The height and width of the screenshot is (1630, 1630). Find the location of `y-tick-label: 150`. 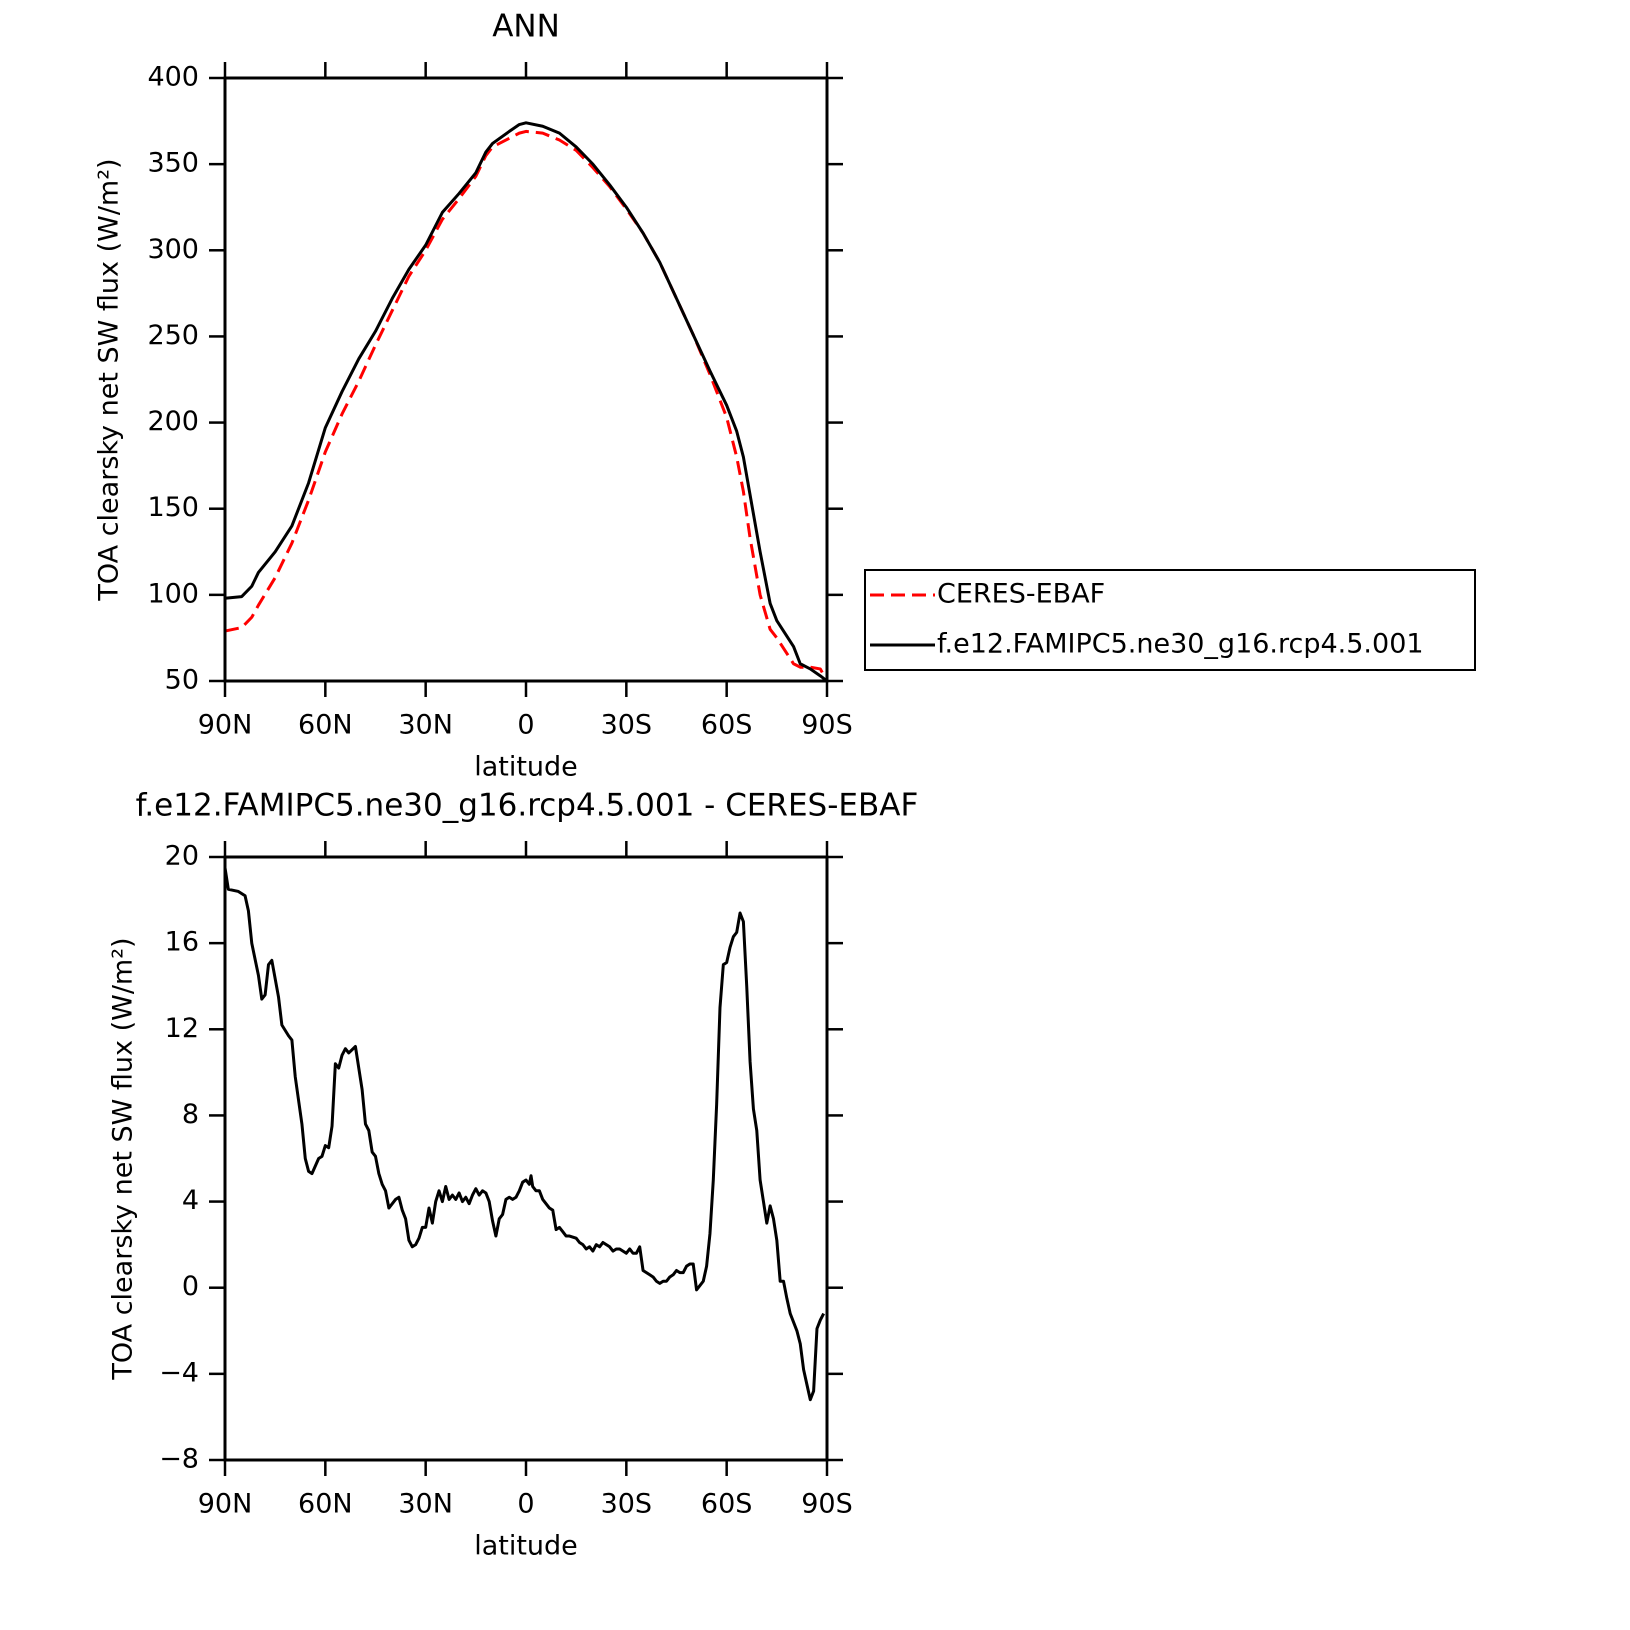

y-tick-label: 150 is located at coordinates (173, 507).